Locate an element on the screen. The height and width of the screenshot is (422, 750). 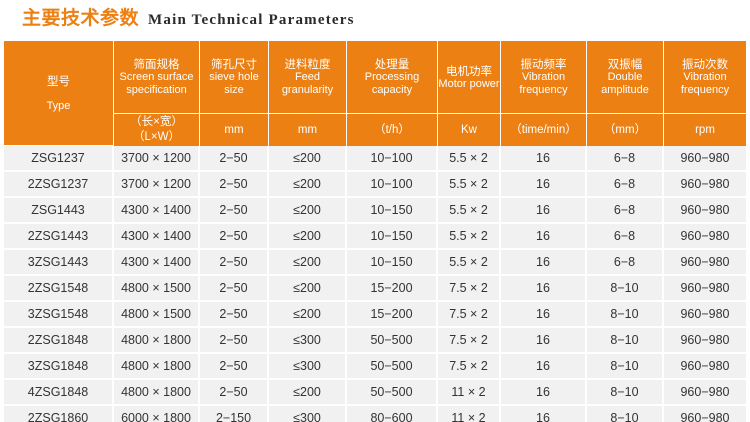
header-col-feed-granularity-en: Feed granularity is located at coordinates (307, 83).